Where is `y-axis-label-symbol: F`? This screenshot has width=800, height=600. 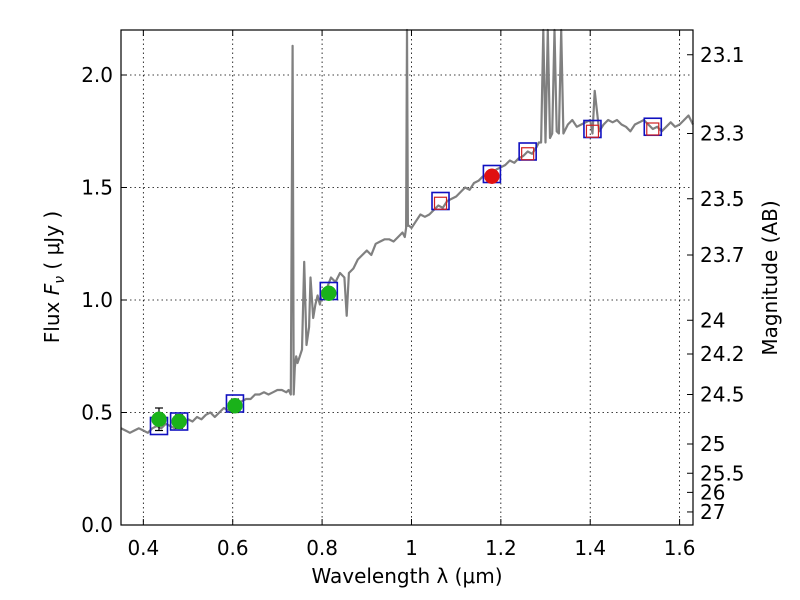
y-axis-label-symbol: F is located at coordinates (52, 289).